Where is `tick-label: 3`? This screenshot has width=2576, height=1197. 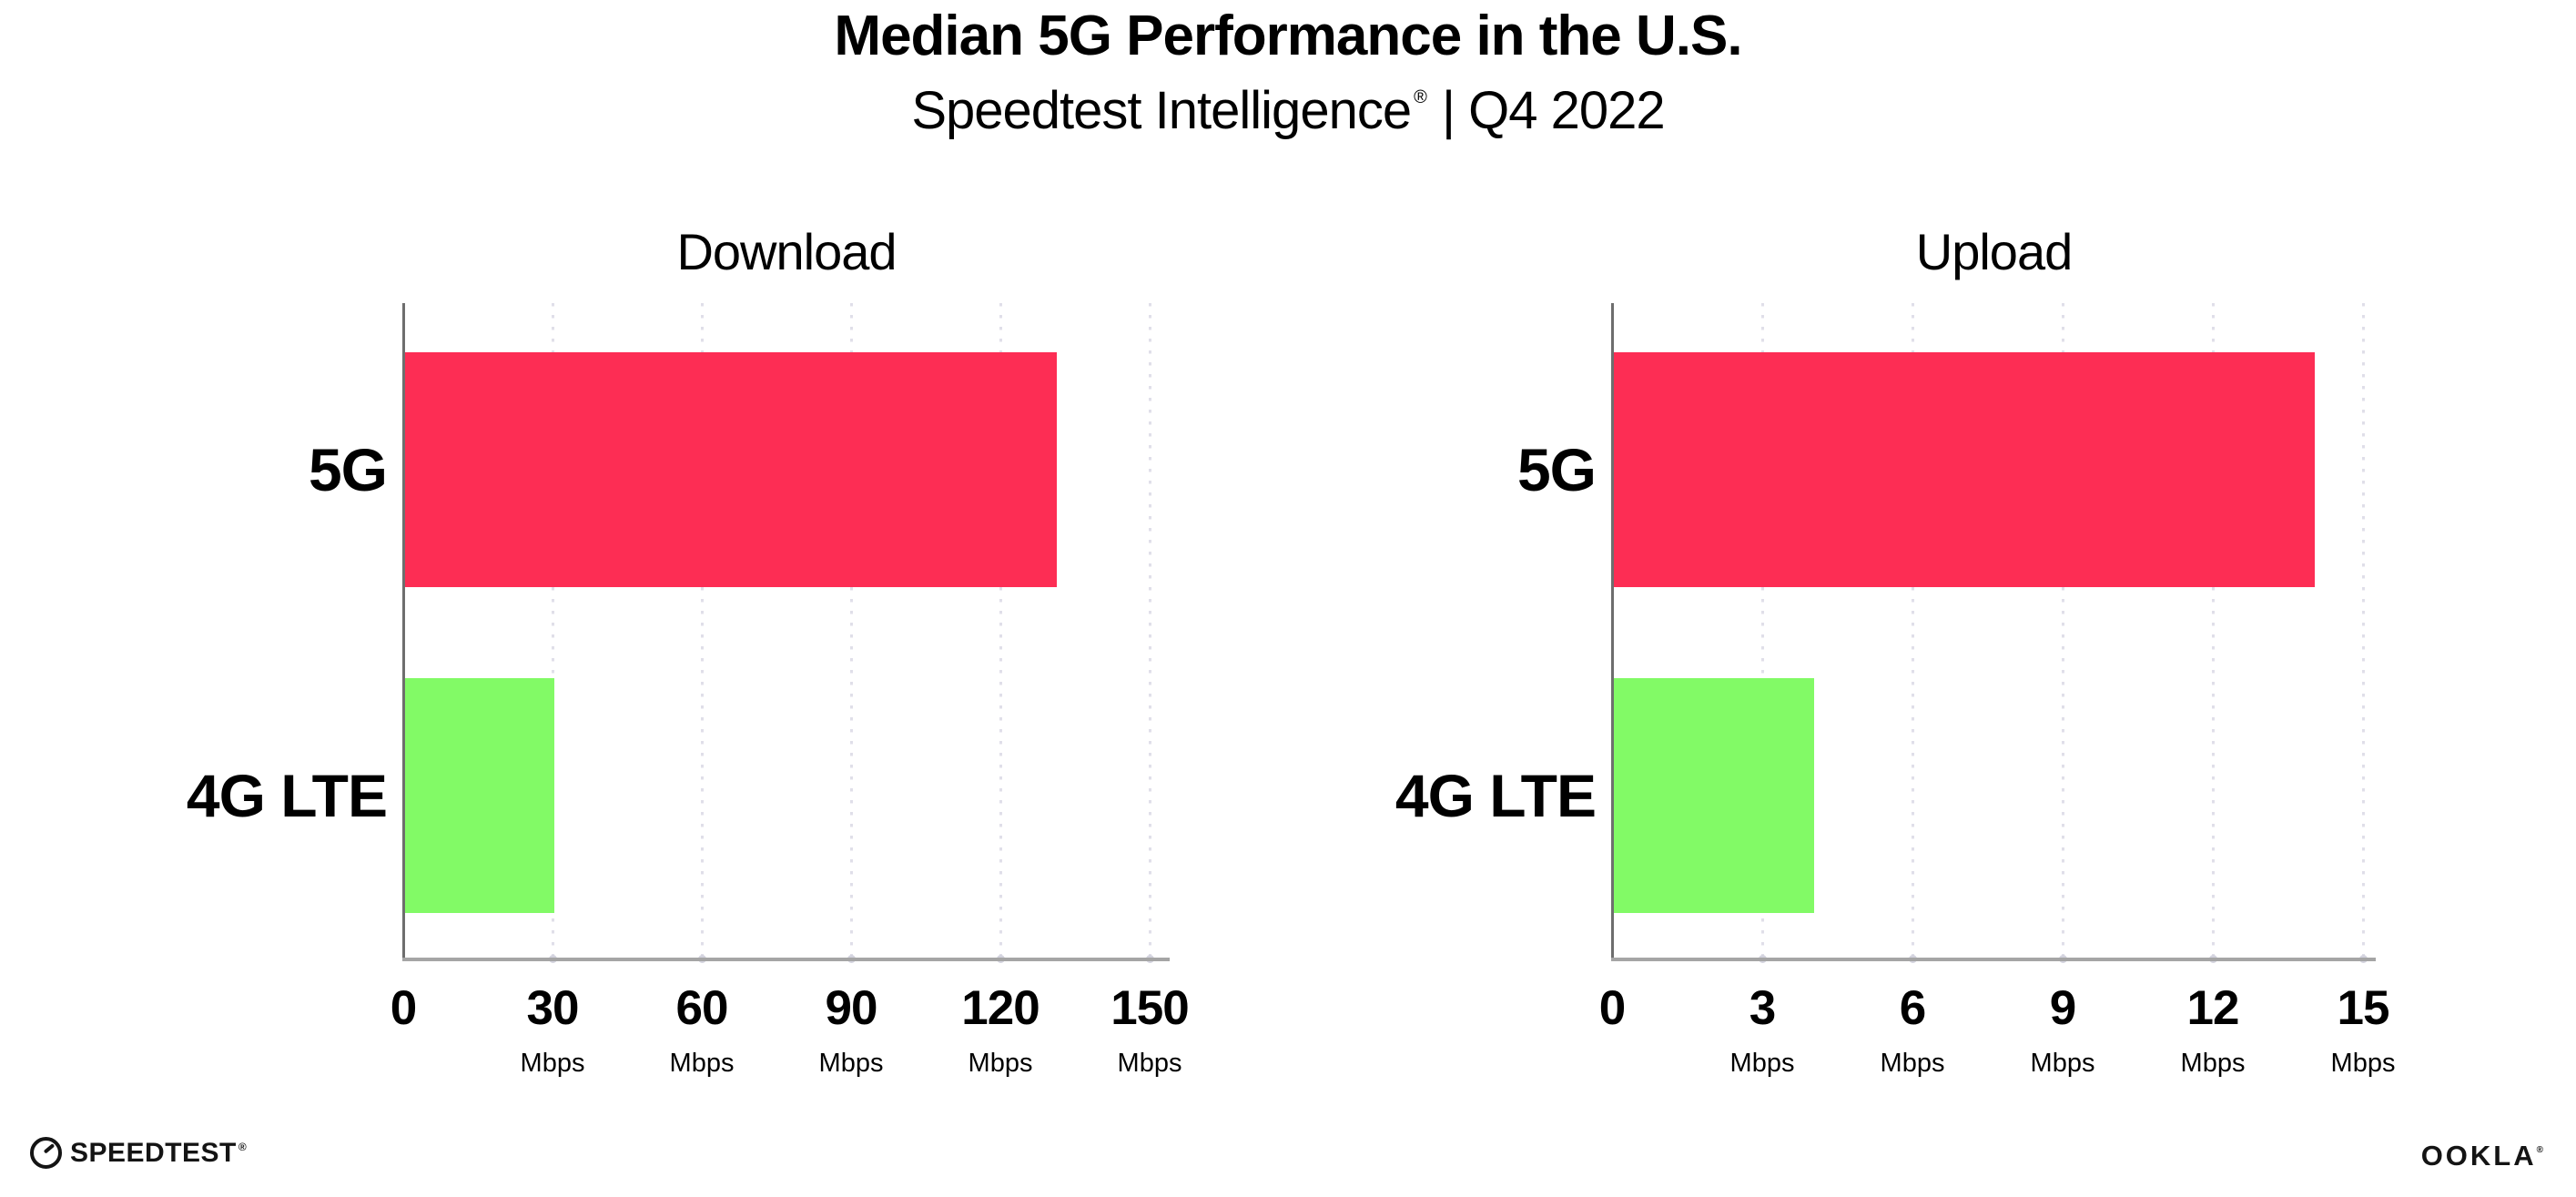 tick-label: 3 is located at coordinates (1762, 1008).